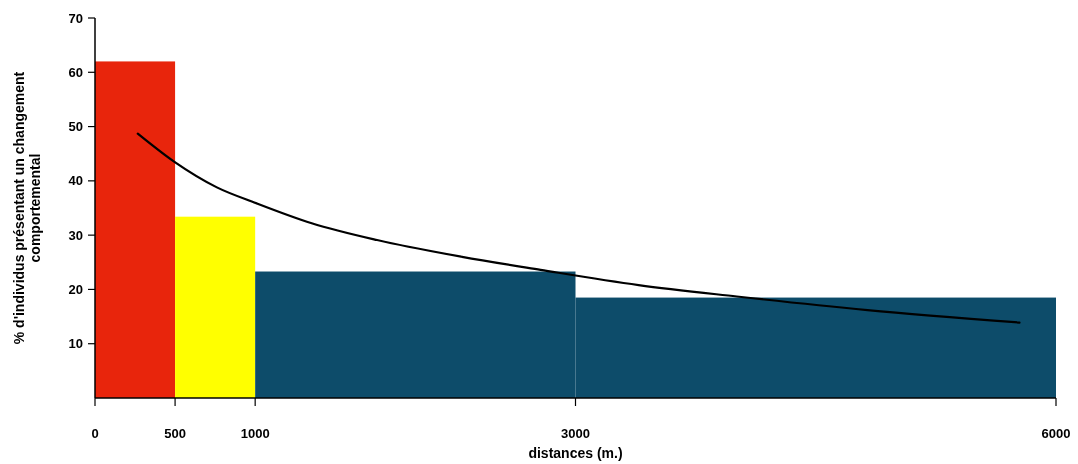 The height and width of the screenshot is (464, 1078). What do you see at coordinates (575, 453) in the screenshot?
I see `x-axis-title: distances (m.)` at bounding box center [575, 453].